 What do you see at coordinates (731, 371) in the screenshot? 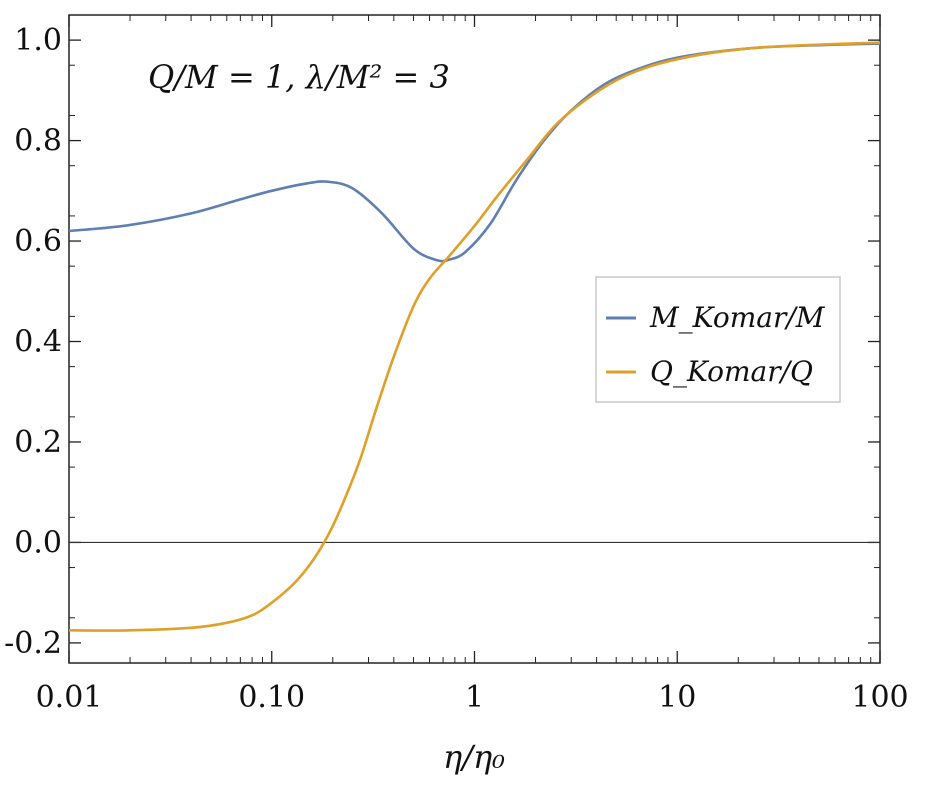
I see `legend-label-q-komar: Q_Komar/Q` at bounding box center [731, 371].